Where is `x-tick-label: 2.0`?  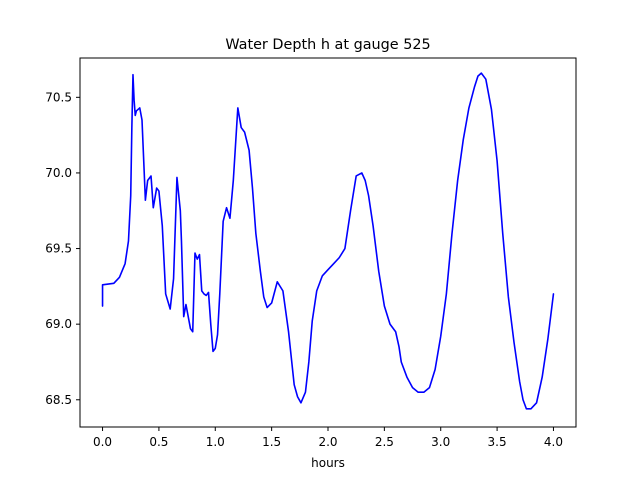
x-tick-label: 2.0 is located at coordinates (327, 442).